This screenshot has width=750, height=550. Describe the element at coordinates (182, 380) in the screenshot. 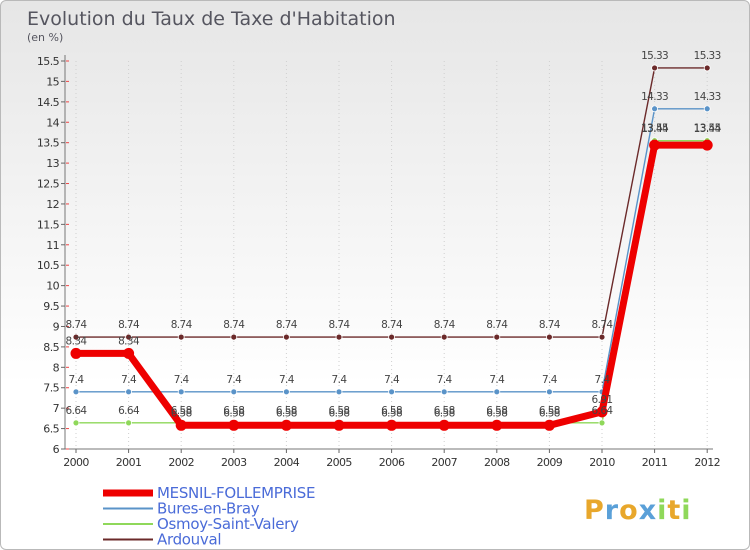

I see `data-label-bures-en-bray-2002: 7.4` at that location.